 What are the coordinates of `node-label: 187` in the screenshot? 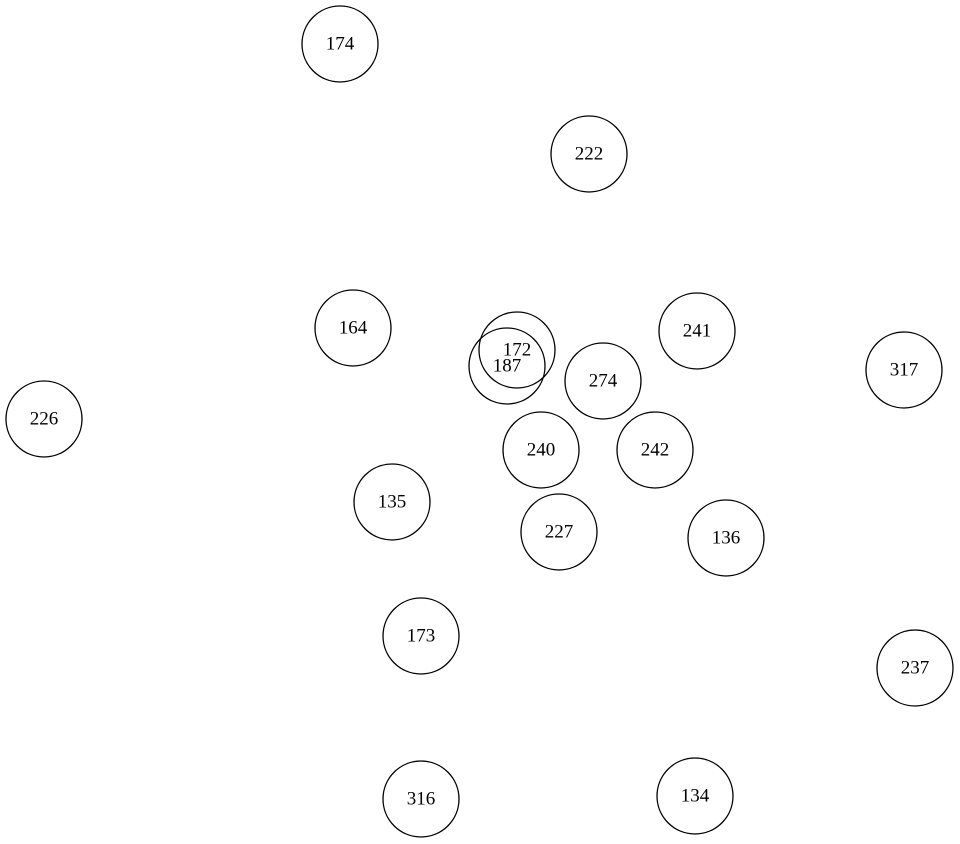 It's located at (507, 366).